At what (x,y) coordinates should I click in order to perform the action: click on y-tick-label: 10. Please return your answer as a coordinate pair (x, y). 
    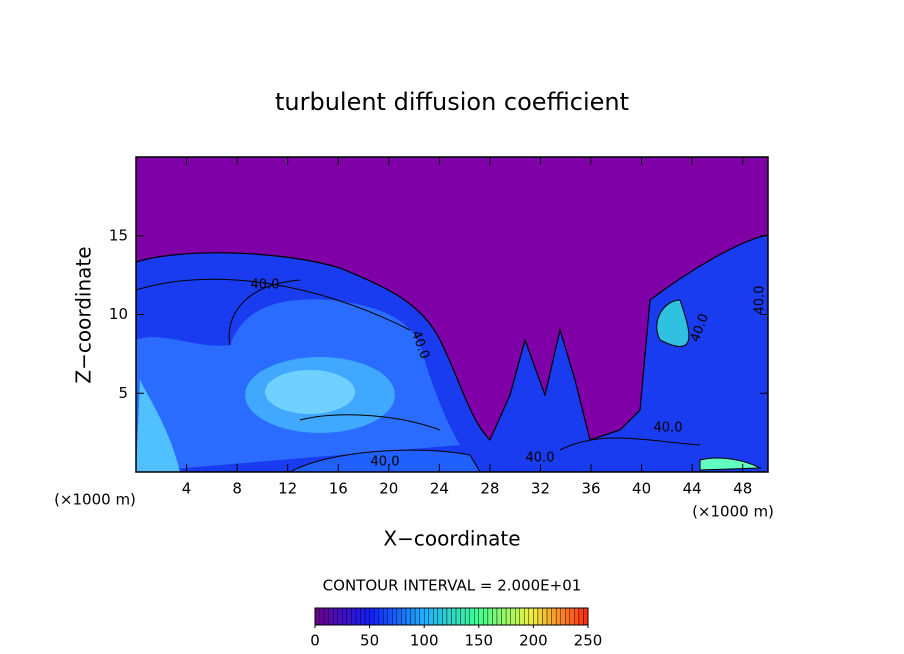
    Looking at the image, I should click on (118, 314).